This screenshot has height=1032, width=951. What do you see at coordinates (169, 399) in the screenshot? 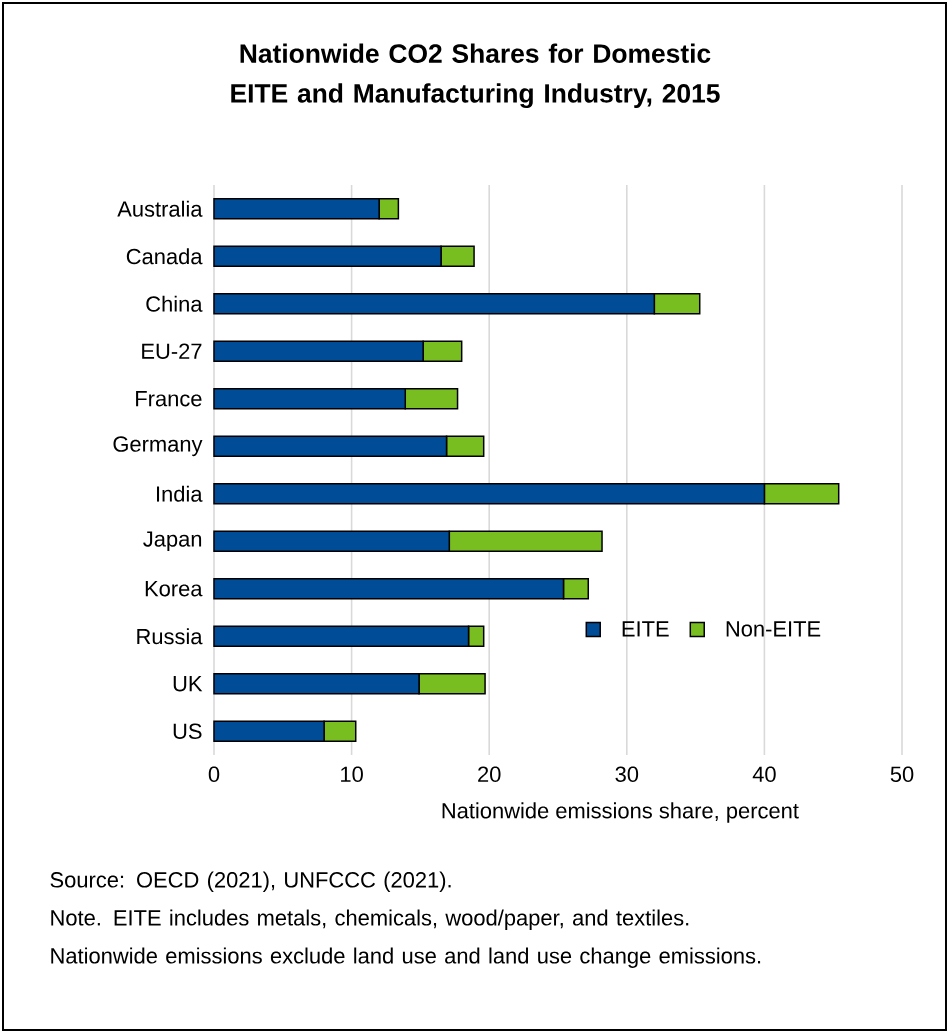
I see `y-tick-label: France` at bounding box center [169, 399].